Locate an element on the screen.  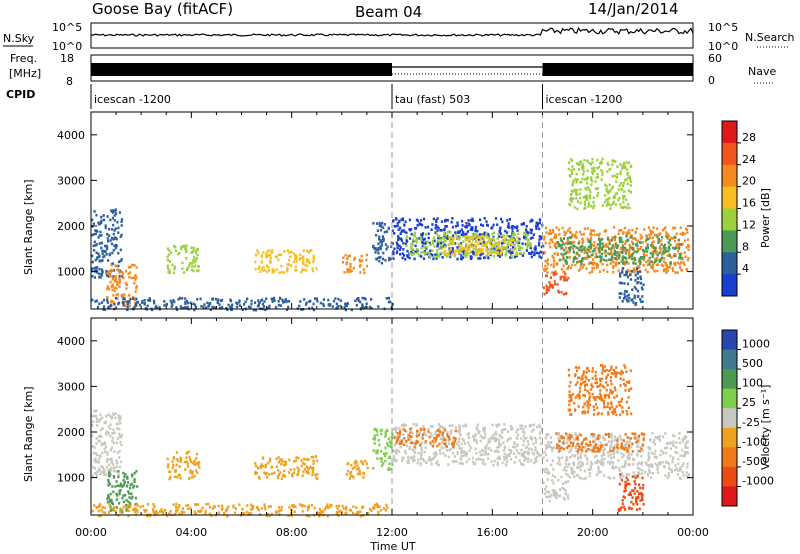
y-tick-label: 1000 is located at coordinates (71, 478).